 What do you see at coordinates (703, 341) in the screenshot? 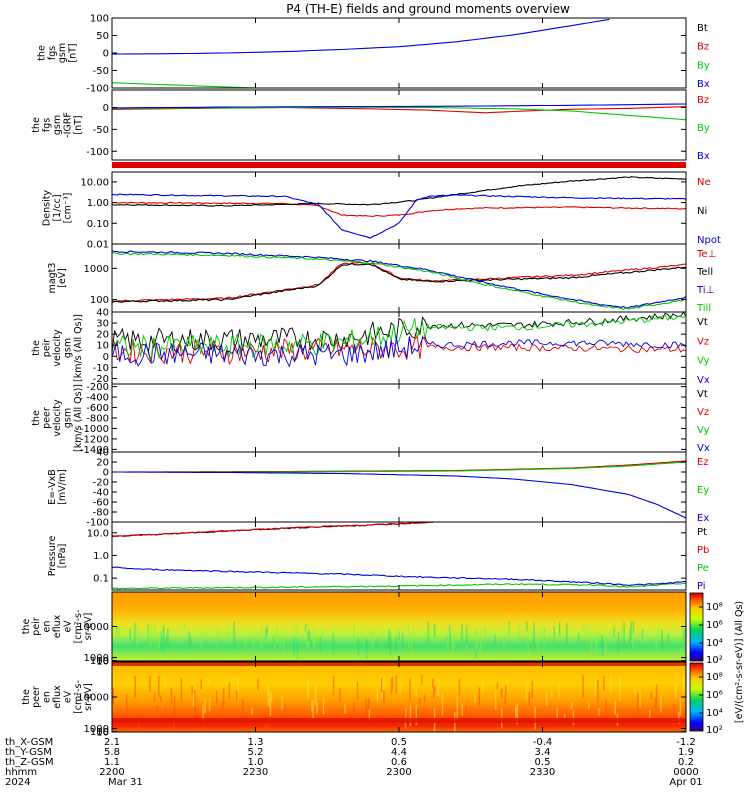
I see `legend-vz: Vz` at bounding box center [703, 341].